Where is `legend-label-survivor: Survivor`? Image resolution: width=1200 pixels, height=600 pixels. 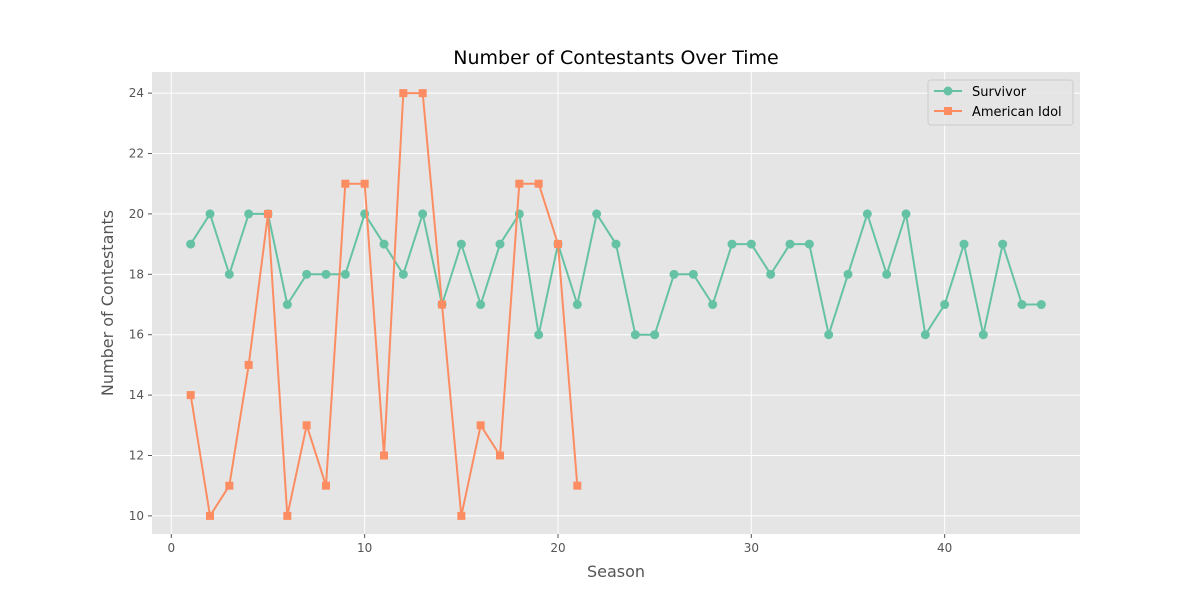 legend-label-survivor: Survivor is located at coordinates (999, 92).